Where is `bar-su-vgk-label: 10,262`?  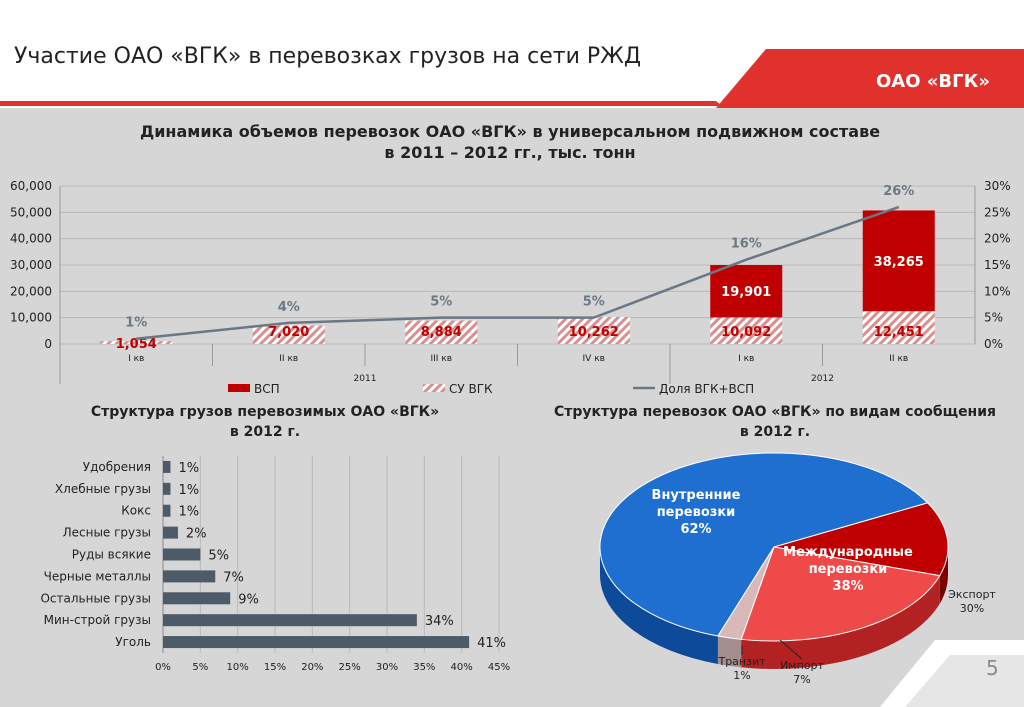 bar-su-vgk-label: 10,262 is located at coordinates (594, 332).